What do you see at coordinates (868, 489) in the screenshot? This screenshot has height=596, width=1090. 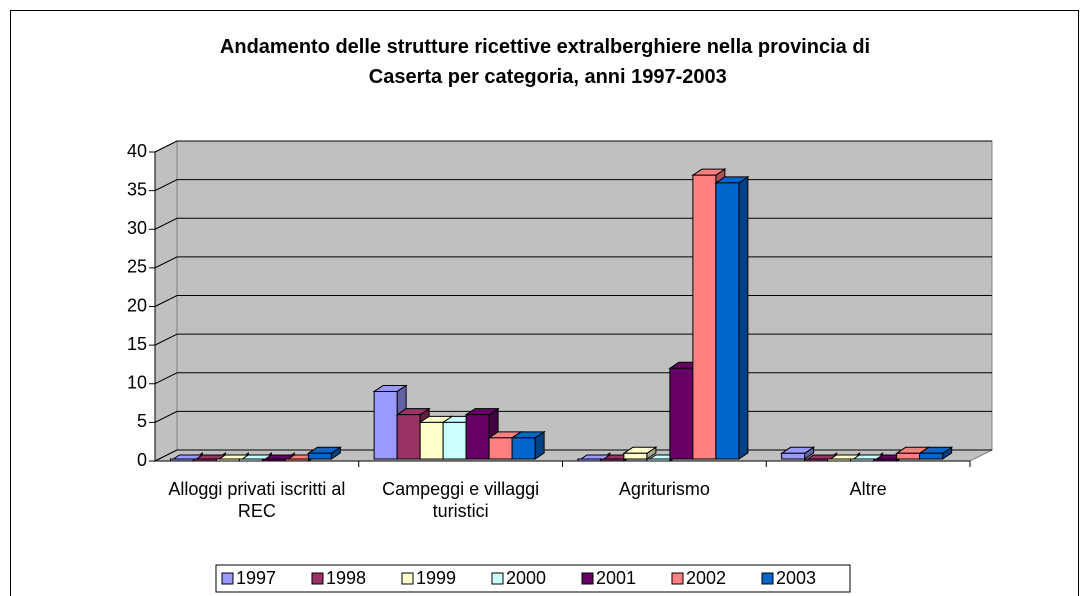 I see `x-tick-label: Altre` at bounding box center [868, 489].